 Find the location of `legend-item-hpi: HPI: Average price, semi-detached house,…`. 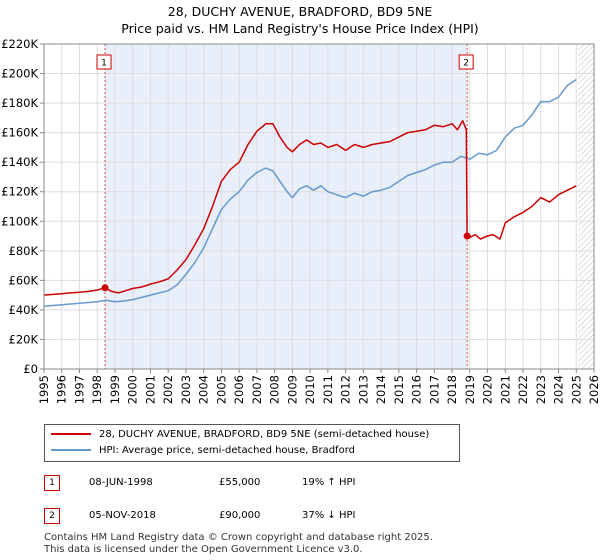

legend-item-hpi: HPI: Average price, semi-detached house,… is located at coordinates (203, 451).